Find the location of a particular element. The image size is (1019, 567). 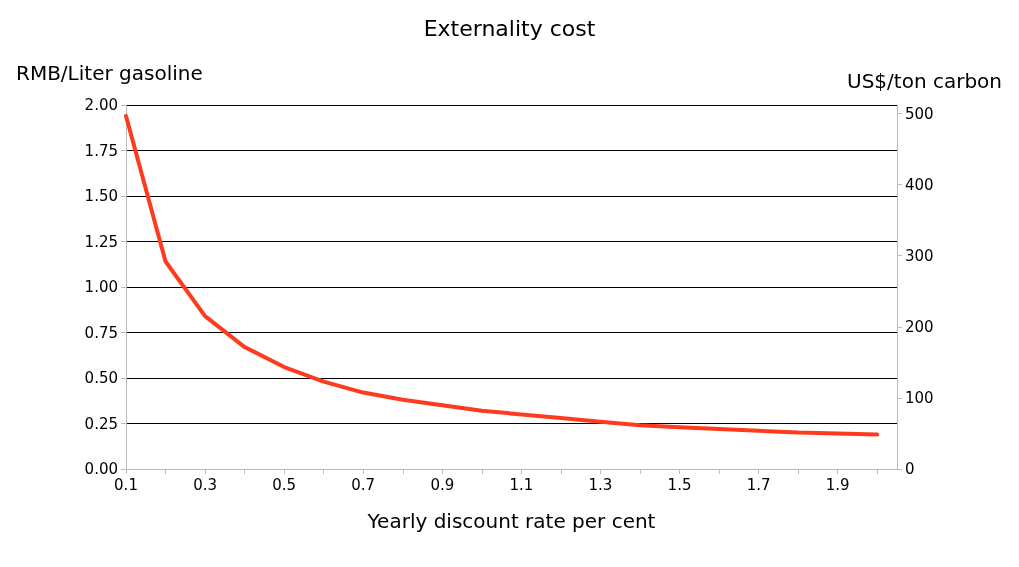

y2-tick-label: 500 is located at coordinates (919, 113).